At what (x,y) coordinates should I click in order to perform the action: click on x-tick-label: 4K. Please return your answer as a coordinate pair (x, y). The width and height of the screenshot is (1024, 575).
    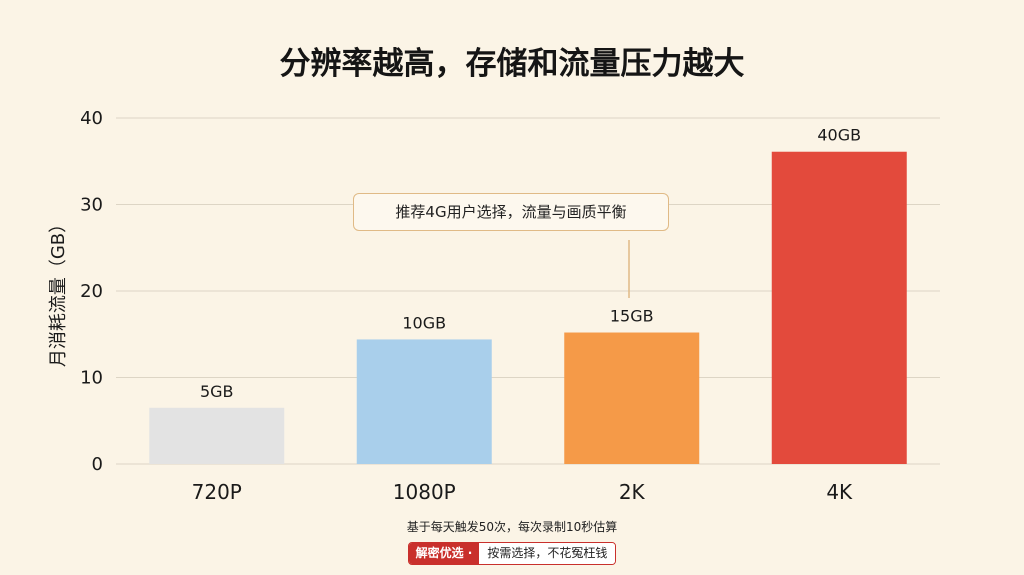
    Looking at the image, I should click on (839, 492).